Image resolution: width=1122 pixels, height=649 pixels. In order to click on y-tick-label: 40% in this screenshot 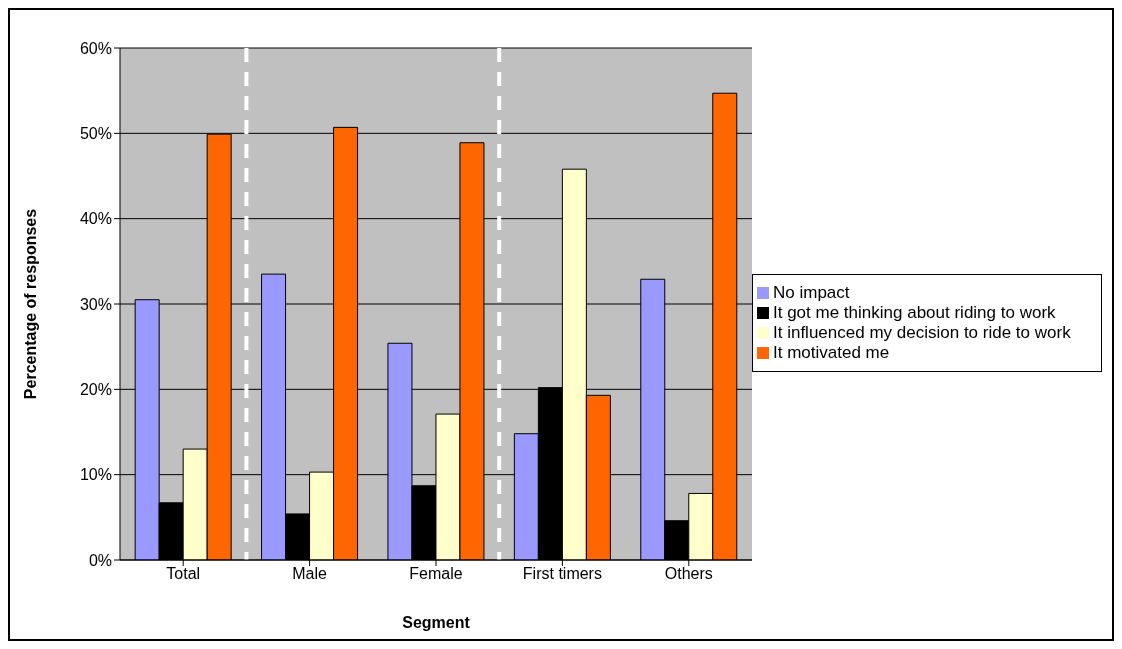, I will do `click(95, 219)`.